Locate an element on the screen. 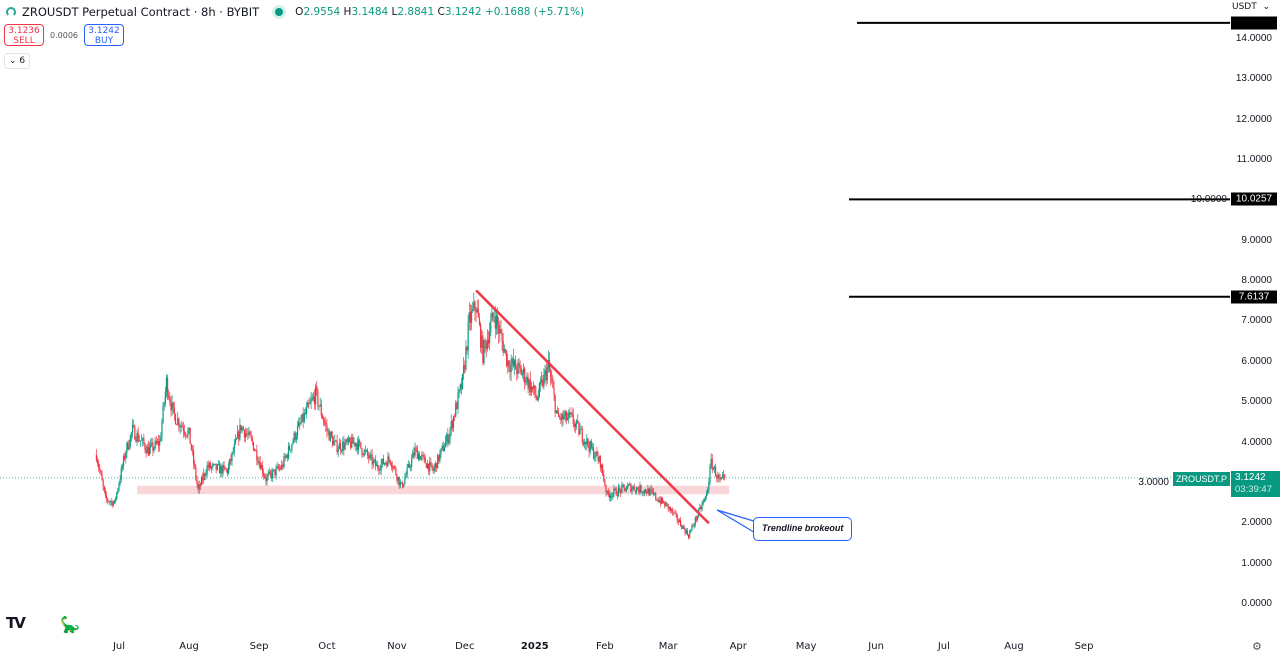 The image size is (1280, 653). symbol-title: ZROUSDT Perpetual Contract · 8h · BYBIT is located at coordinates (141, 12).